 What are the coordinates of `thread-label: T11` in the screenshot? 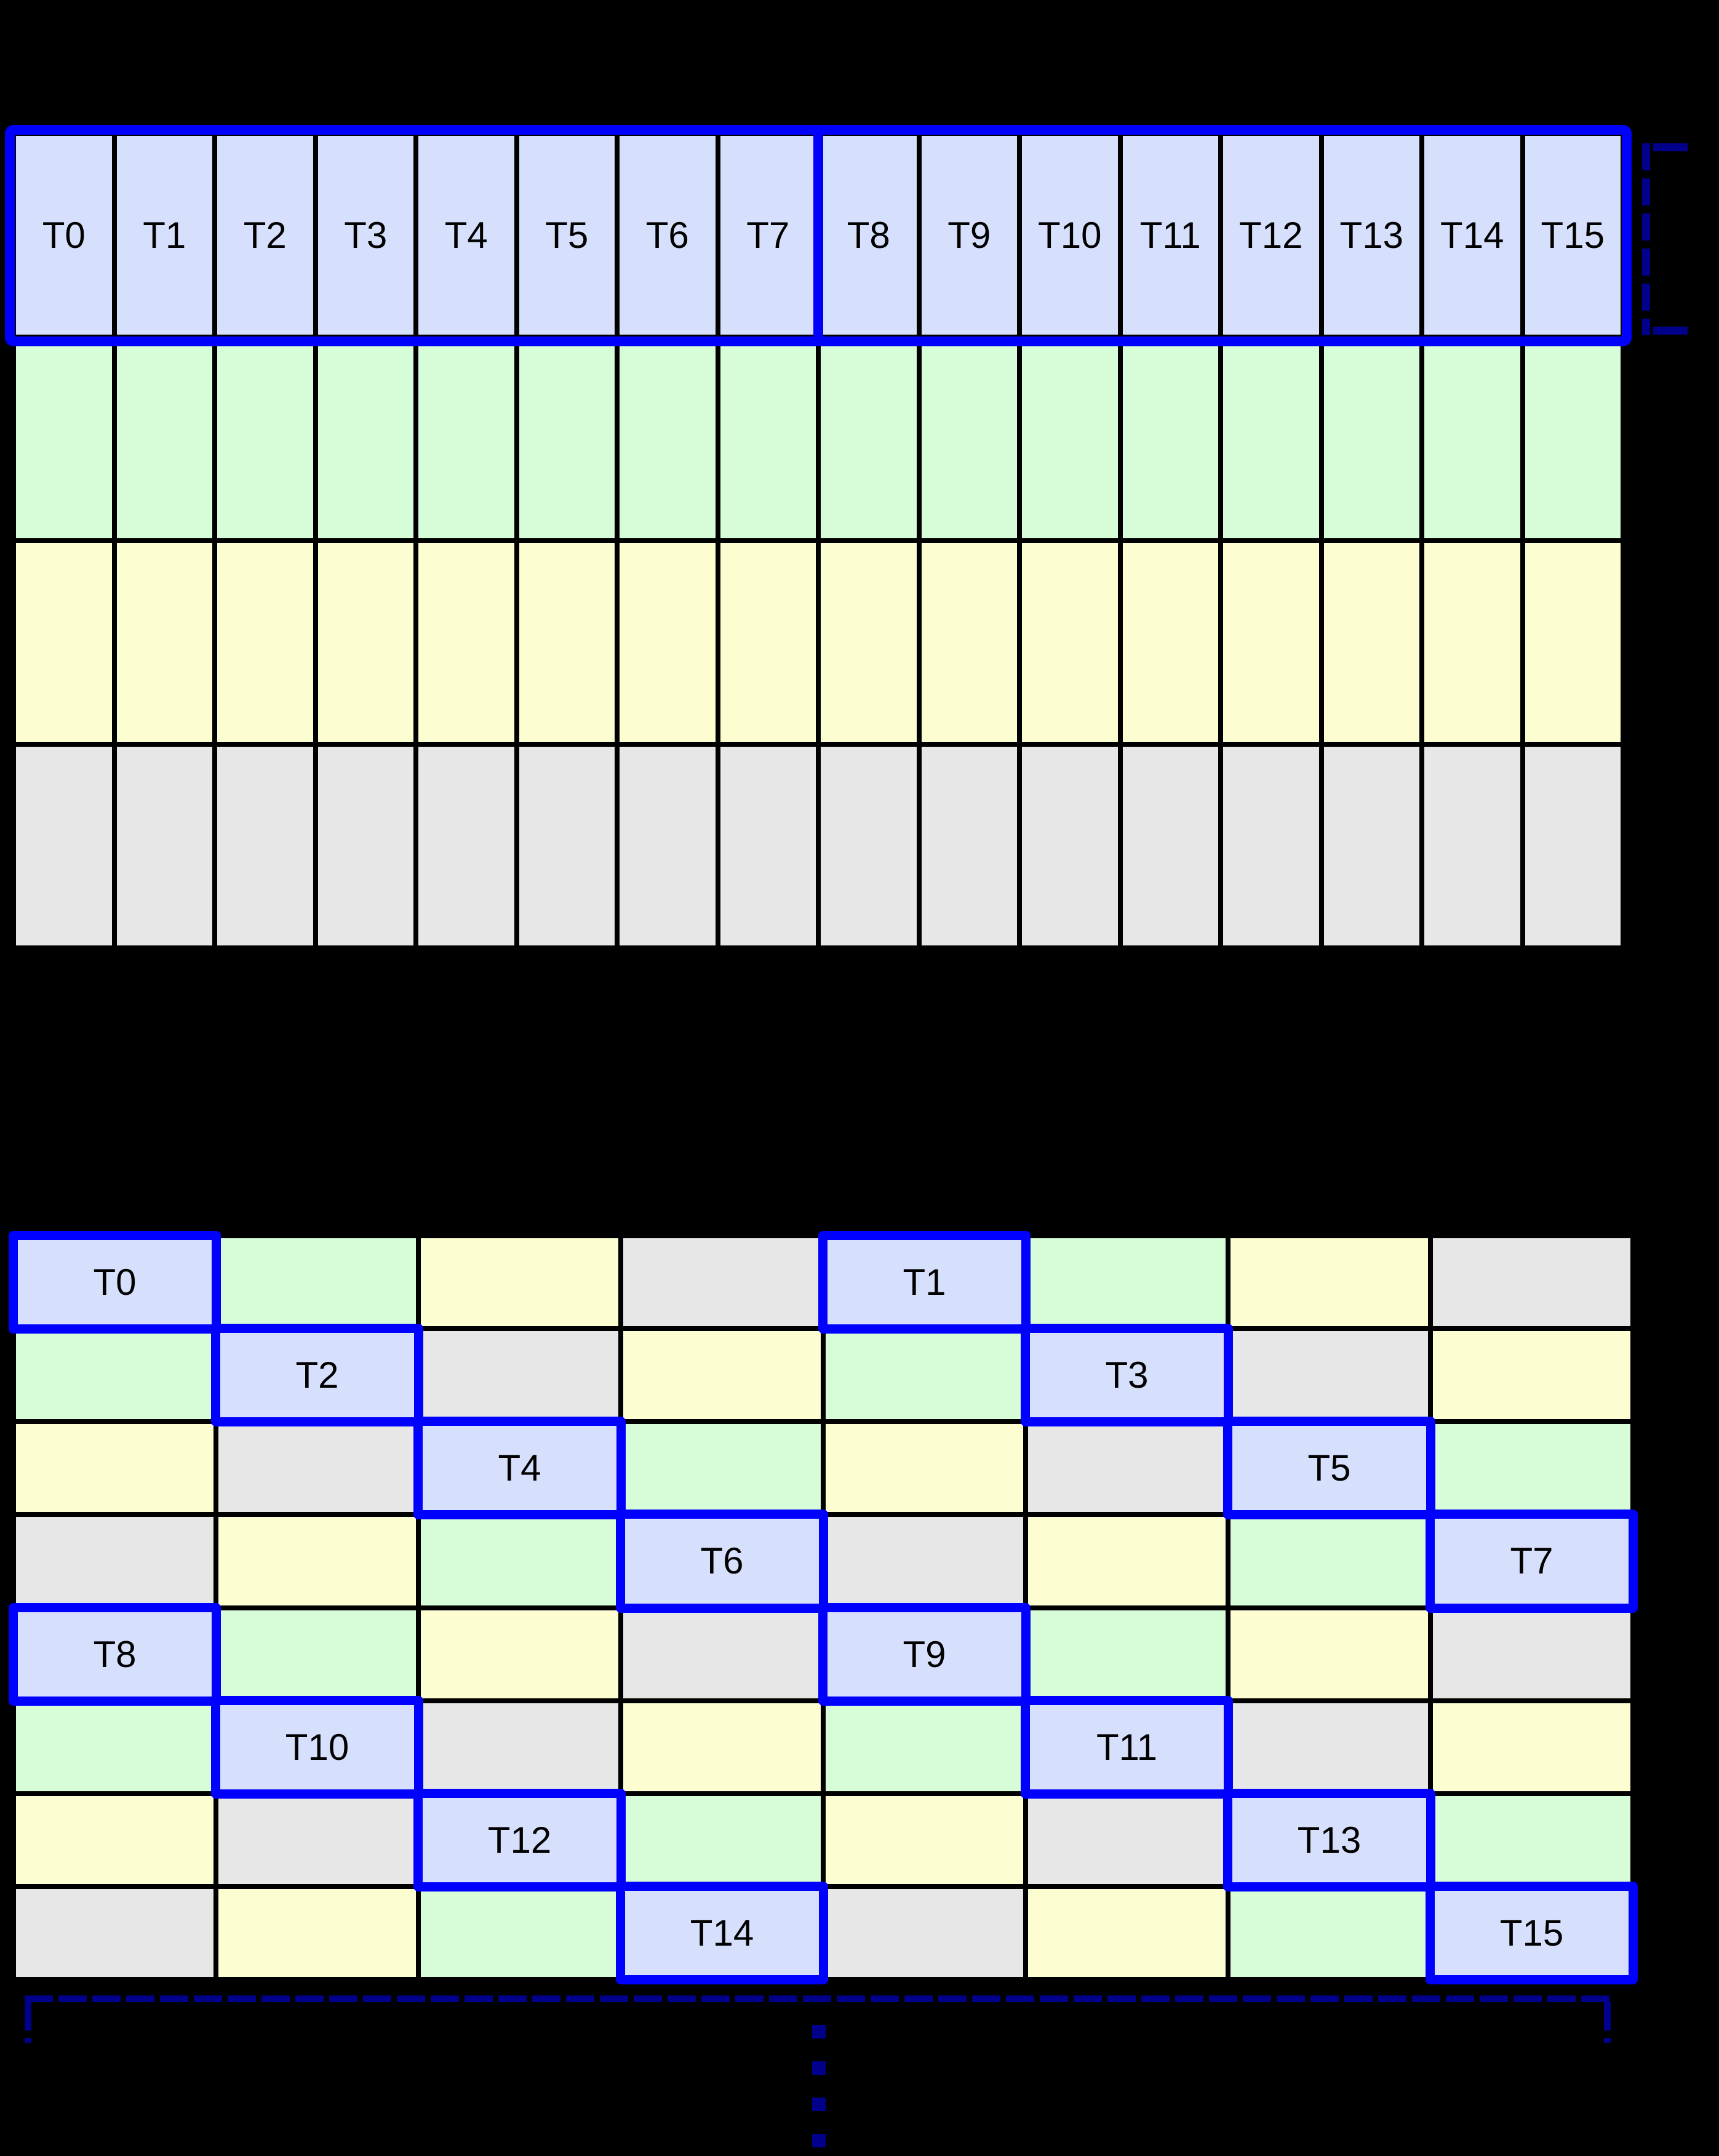 It's located at (1126, 1747).